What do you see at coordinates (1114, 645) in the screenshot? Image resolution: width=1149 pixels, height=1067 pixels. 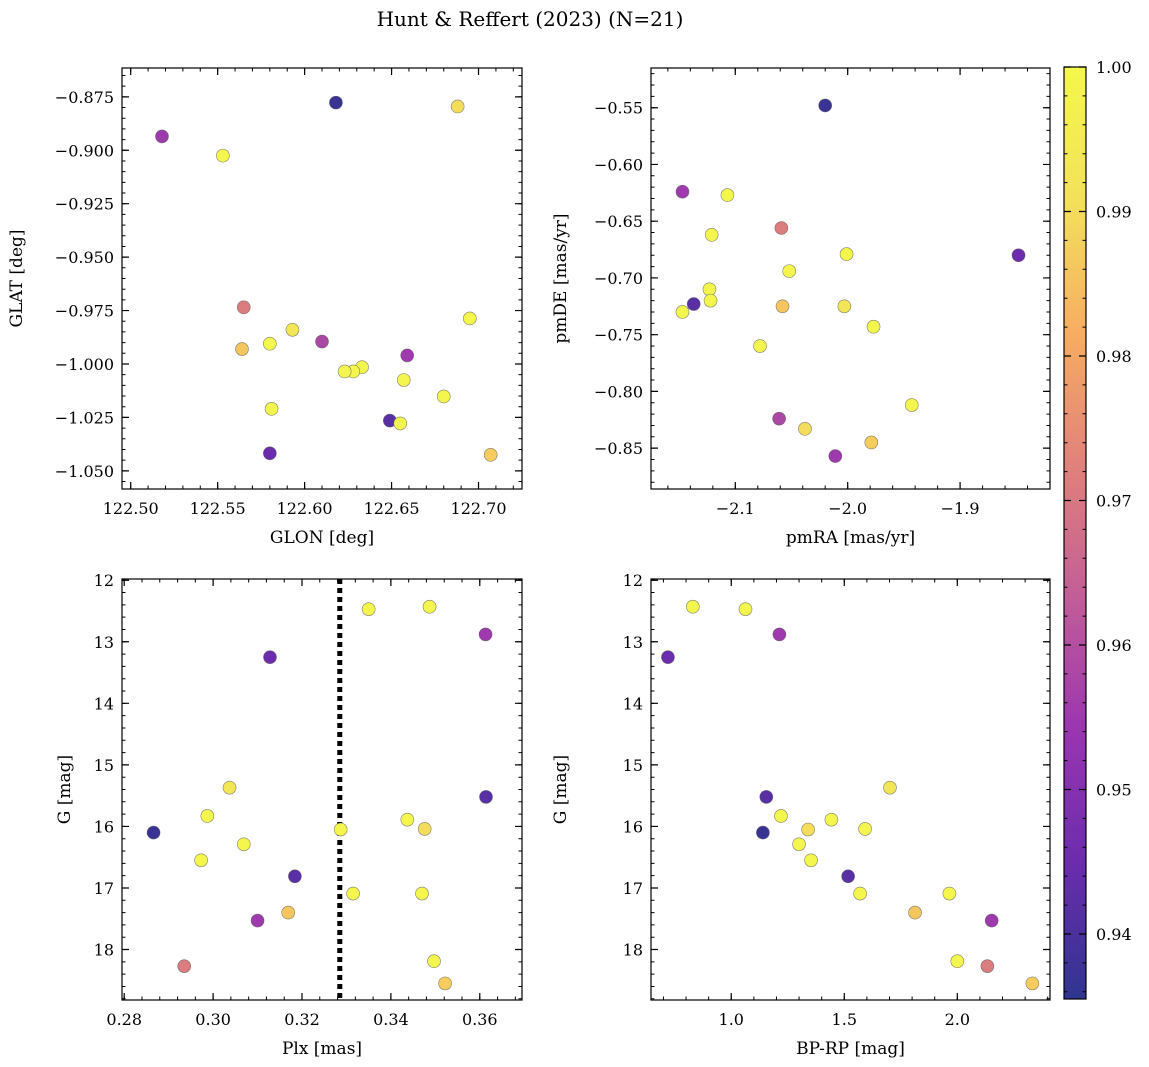 I see `colorbar-tick-label: 0.96` at bounding box center [1114, 645].